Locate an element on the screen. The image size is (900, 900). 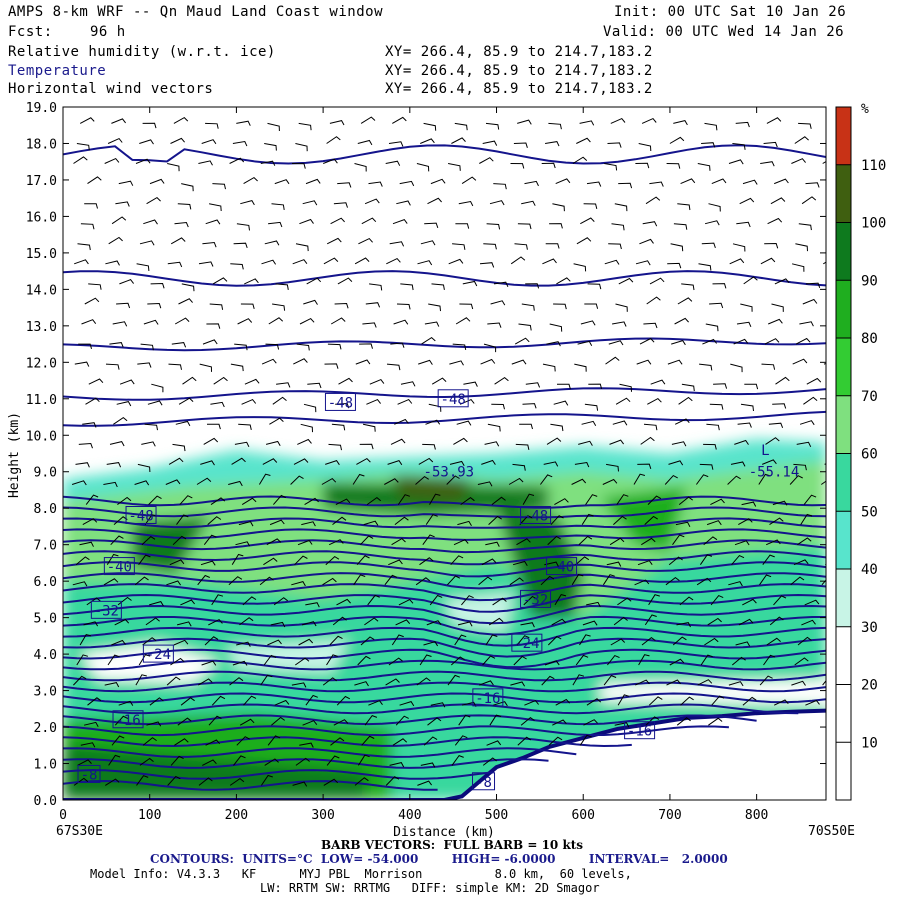
contour-label: -16 is located at coordinates (639, 732).